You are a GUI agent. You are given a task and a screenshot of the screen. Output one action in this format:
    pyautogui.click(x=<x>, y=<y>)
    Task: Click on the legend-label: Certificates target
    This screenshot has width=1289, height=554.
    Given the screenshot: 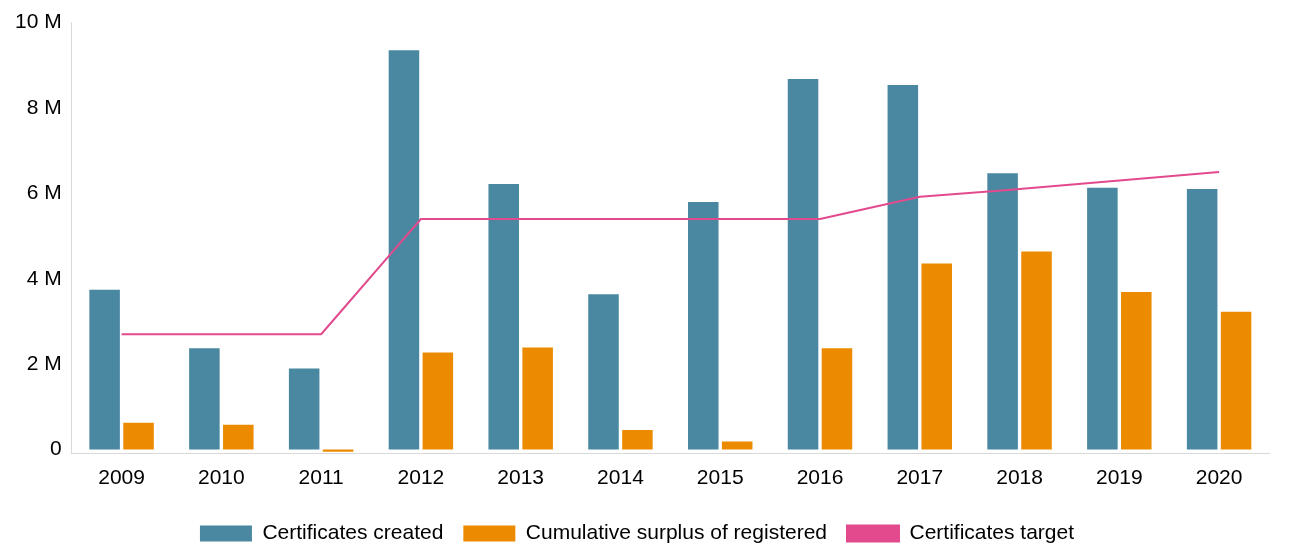 What is the action you would take?
    pyautogui.click(x=992, y=532)
    